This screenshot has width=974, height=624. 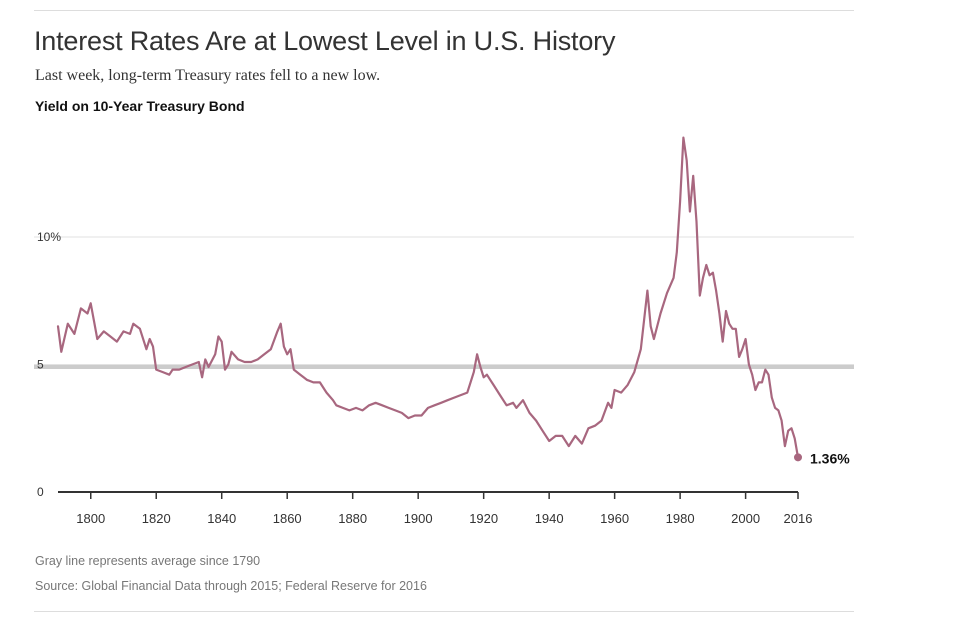 I want to click on y-tick-label-10: 10%, so click(x=49, y=237).